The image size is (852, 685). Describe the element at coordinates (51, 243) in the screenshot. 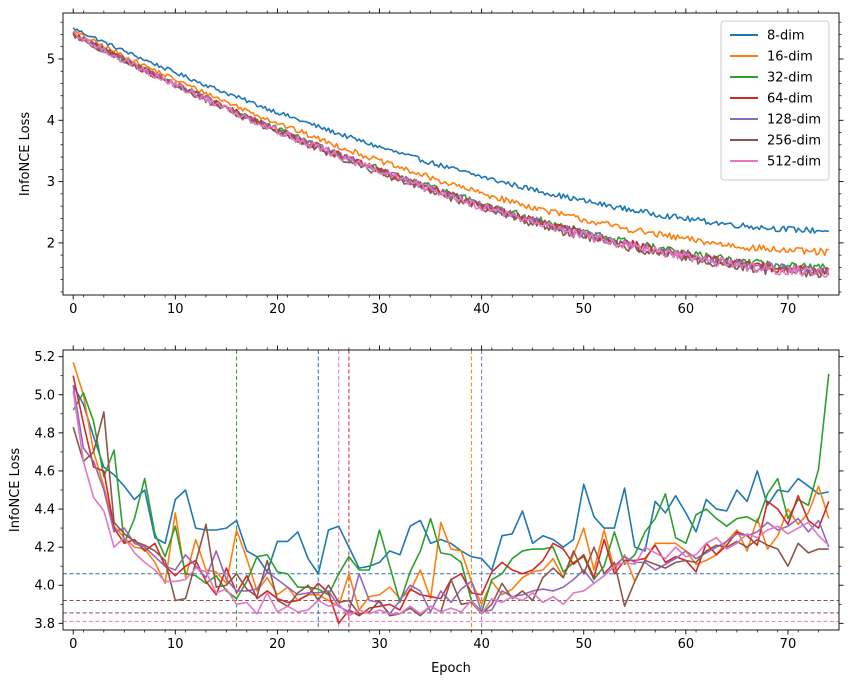

I see `y-tick-label: 2` at that location.